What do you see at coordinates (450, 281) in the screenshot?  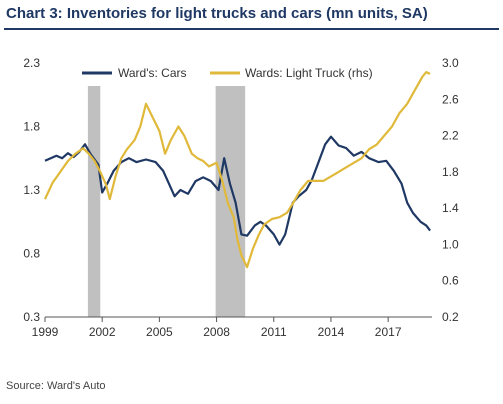 I see `y-right-tick-label: 0.6` at bounding box center [450, 281].